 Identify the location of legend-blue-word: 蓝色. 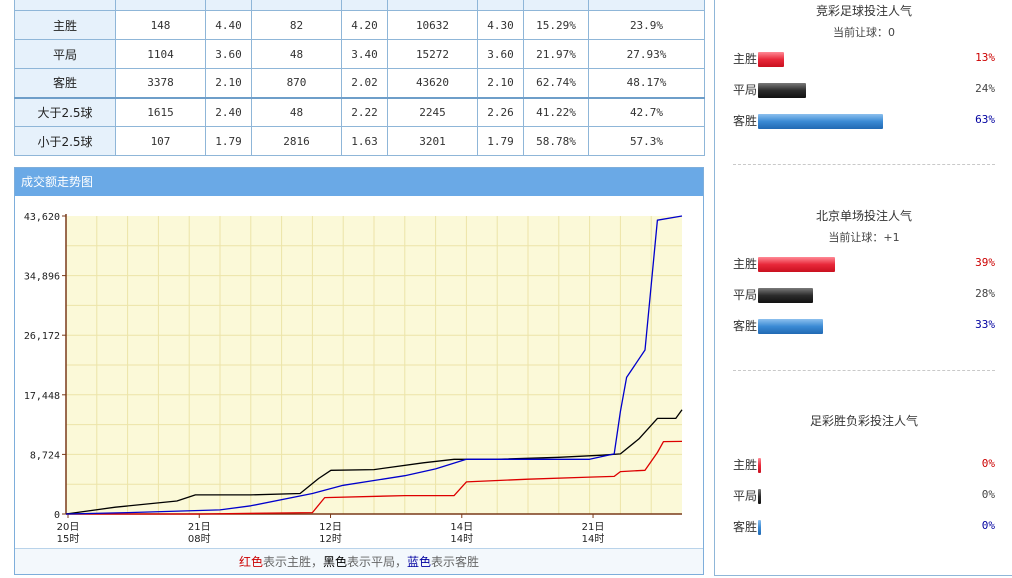
(419, 562).